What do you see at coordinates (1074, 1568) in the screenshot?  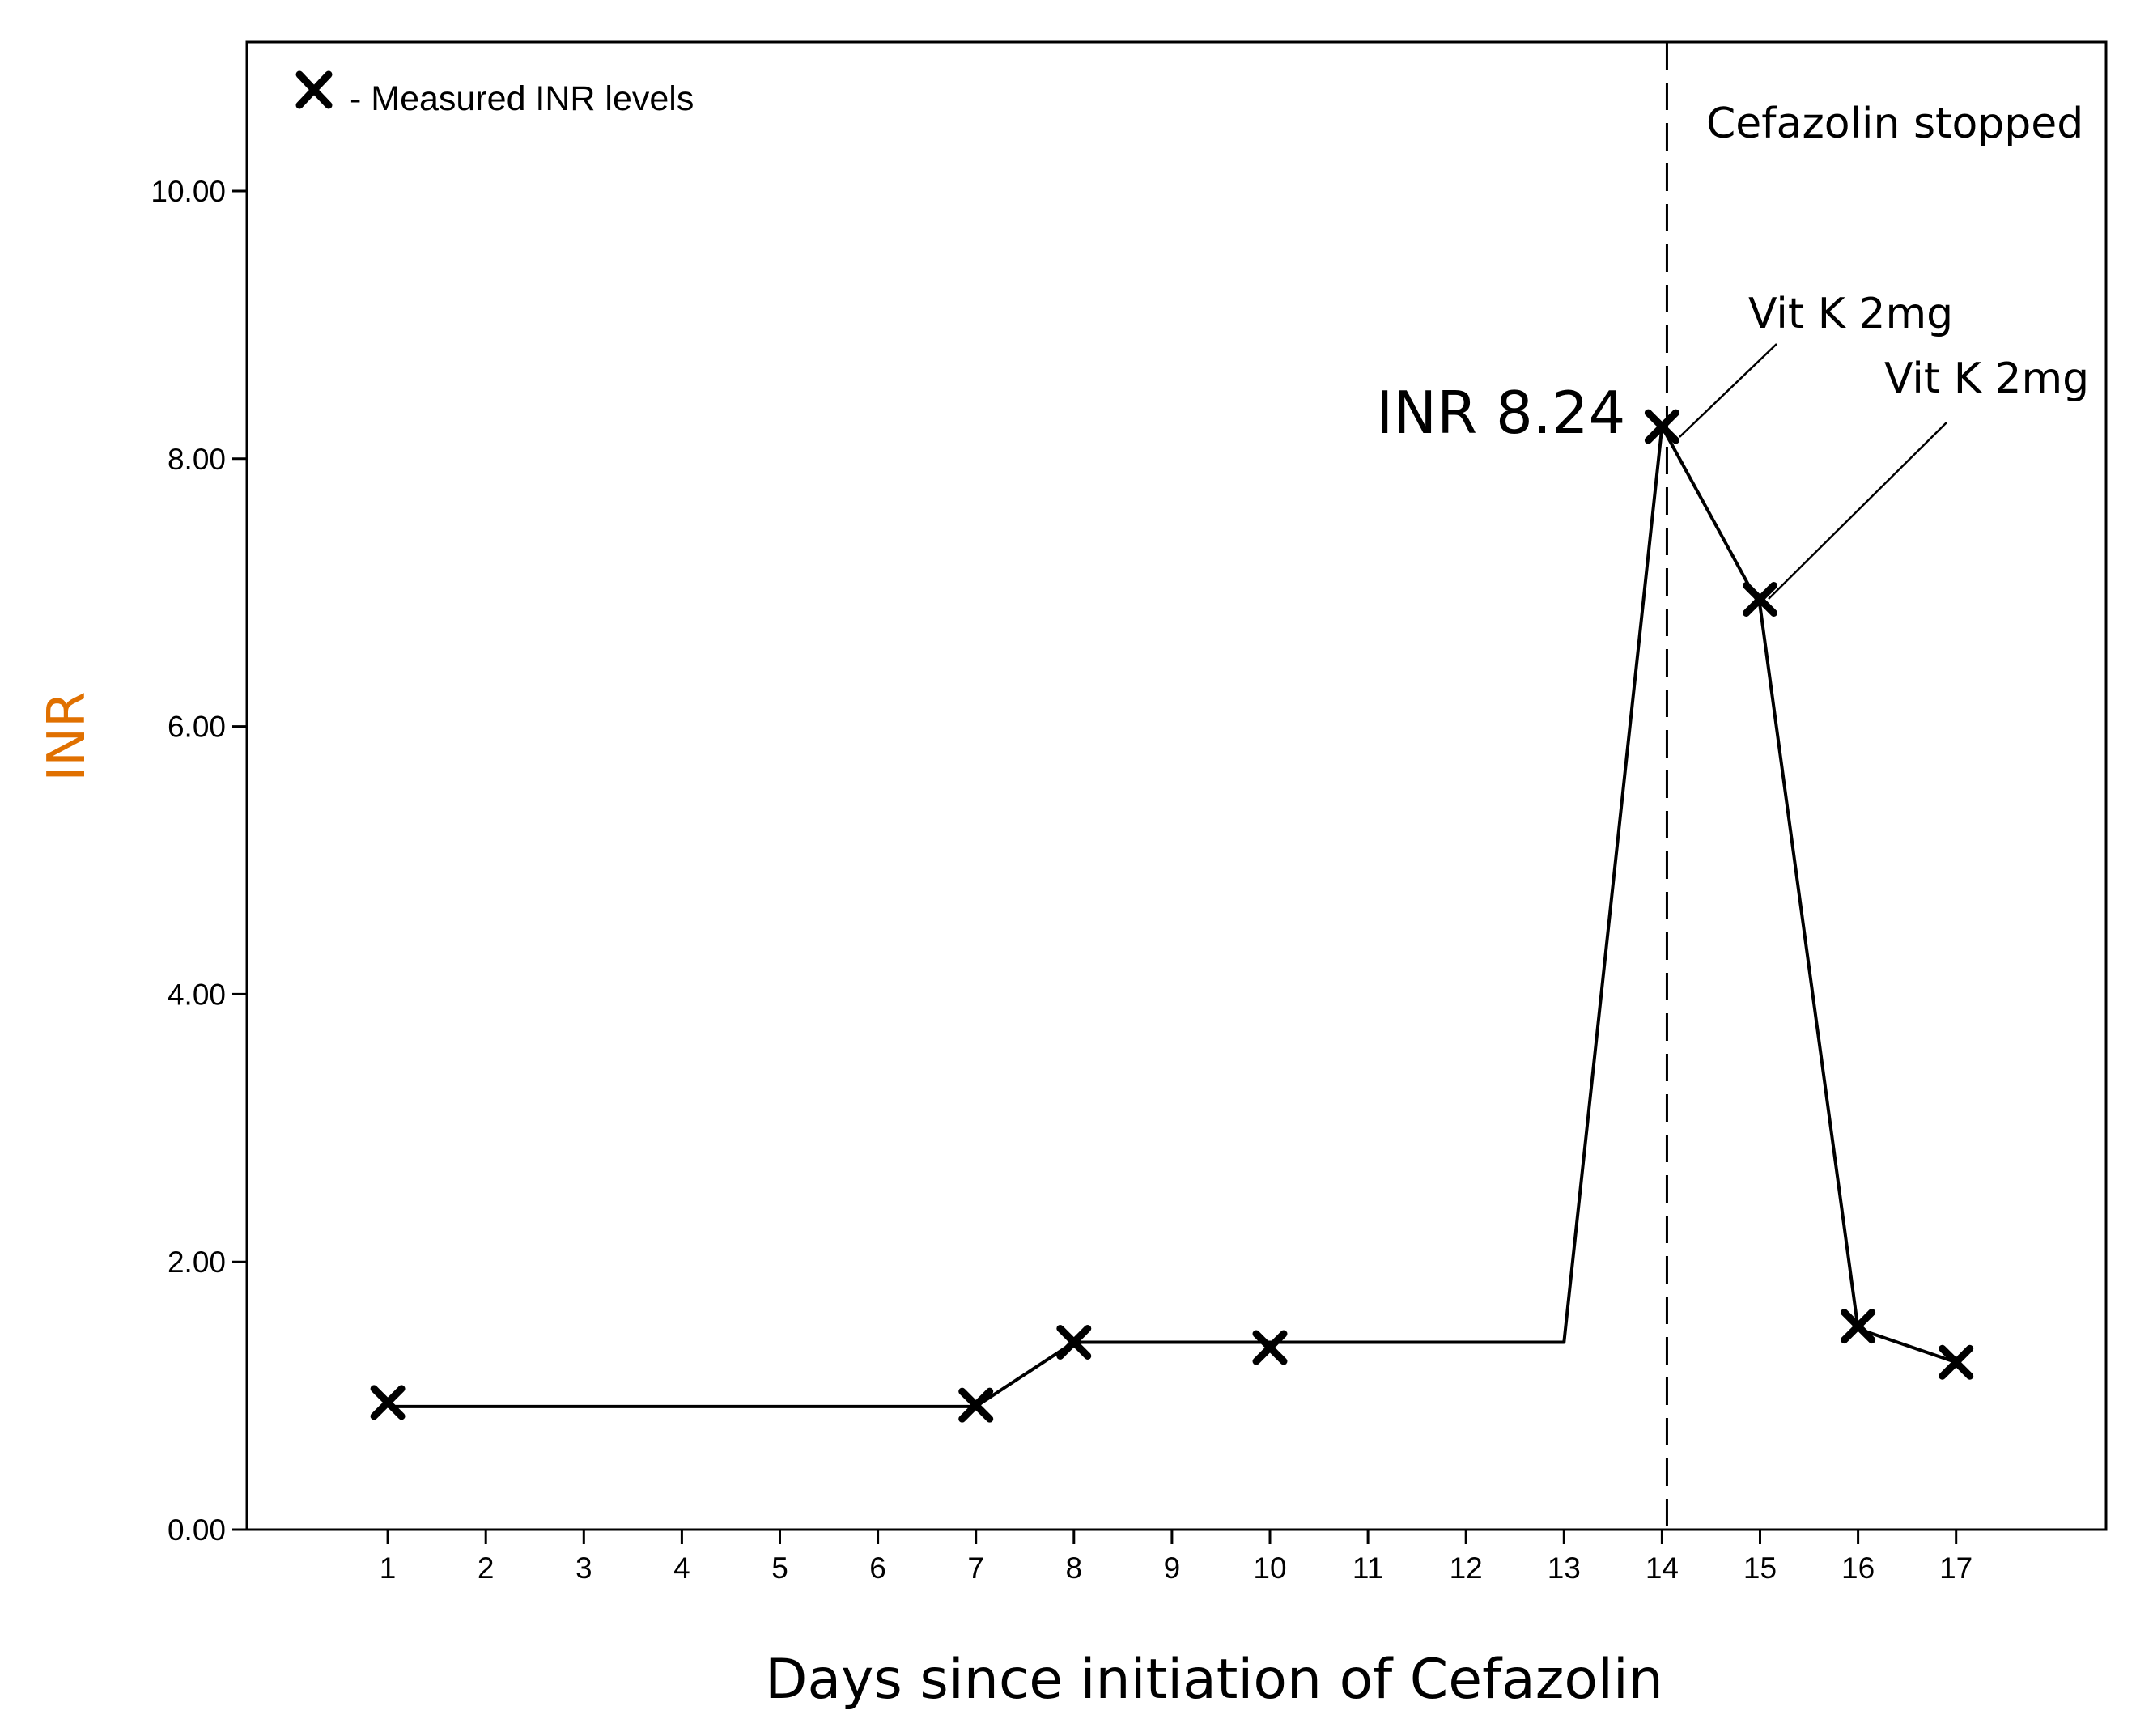 I see `x-tick-label: 8` at bounding box center [1074, 1568].